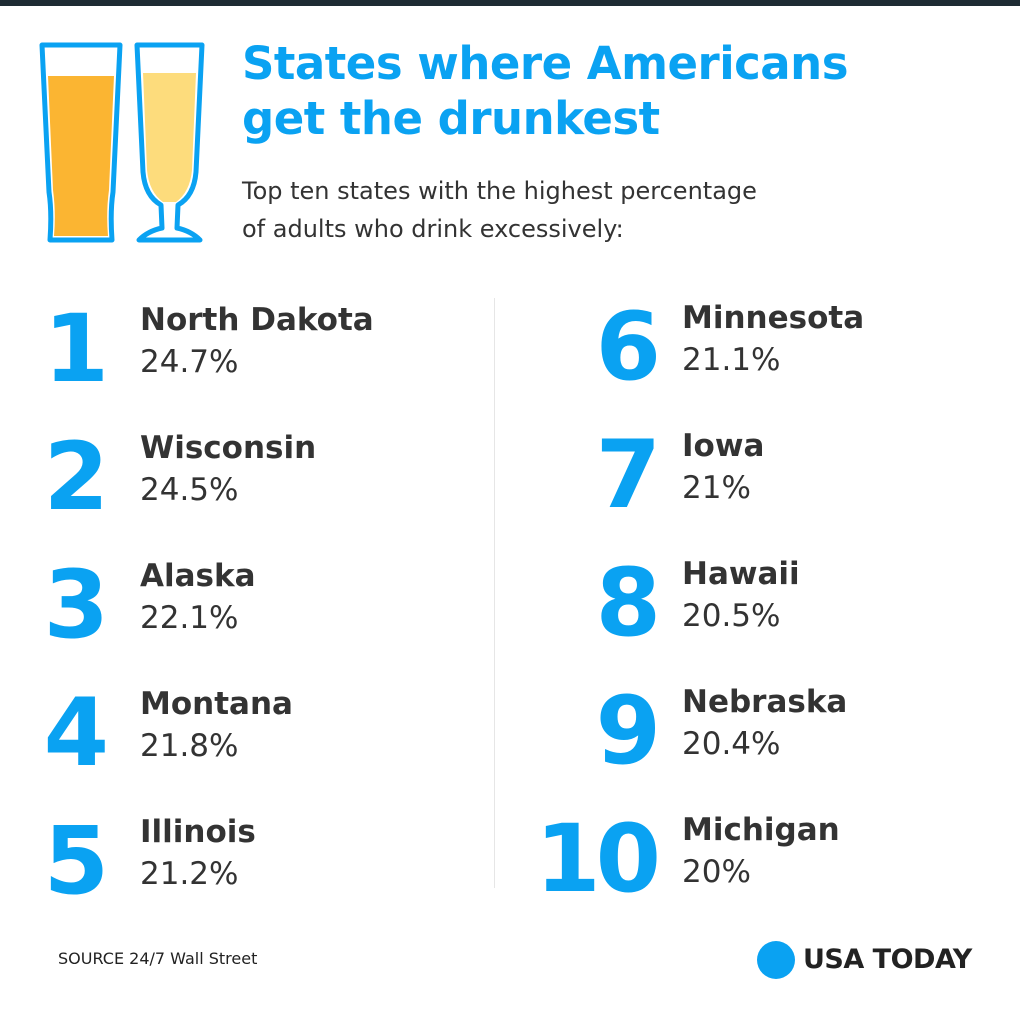  I want to click on rank-number-label: 6, so click(628, 347).